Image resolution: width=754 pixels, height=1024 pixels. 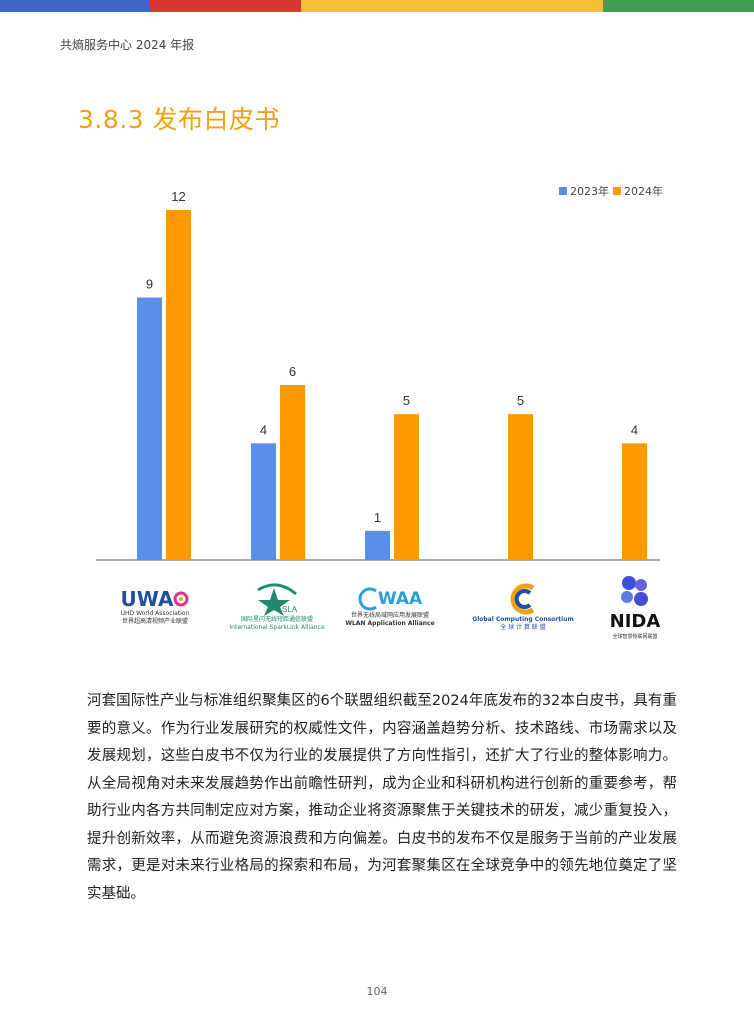 I want to click on data-label-nida-2024: 4, so click(x=634, y=429).